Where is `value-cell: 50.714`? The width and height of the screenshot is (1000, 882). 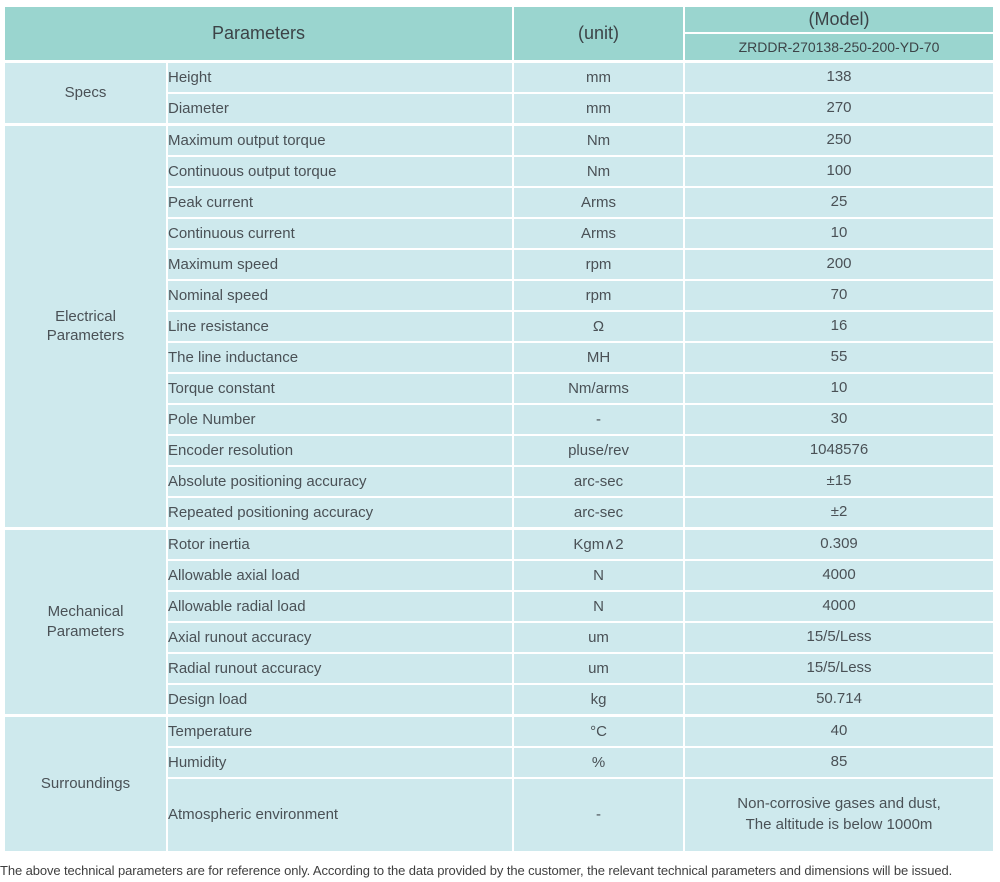 value-cell: 50.714 is located at coordinates (839, 699).